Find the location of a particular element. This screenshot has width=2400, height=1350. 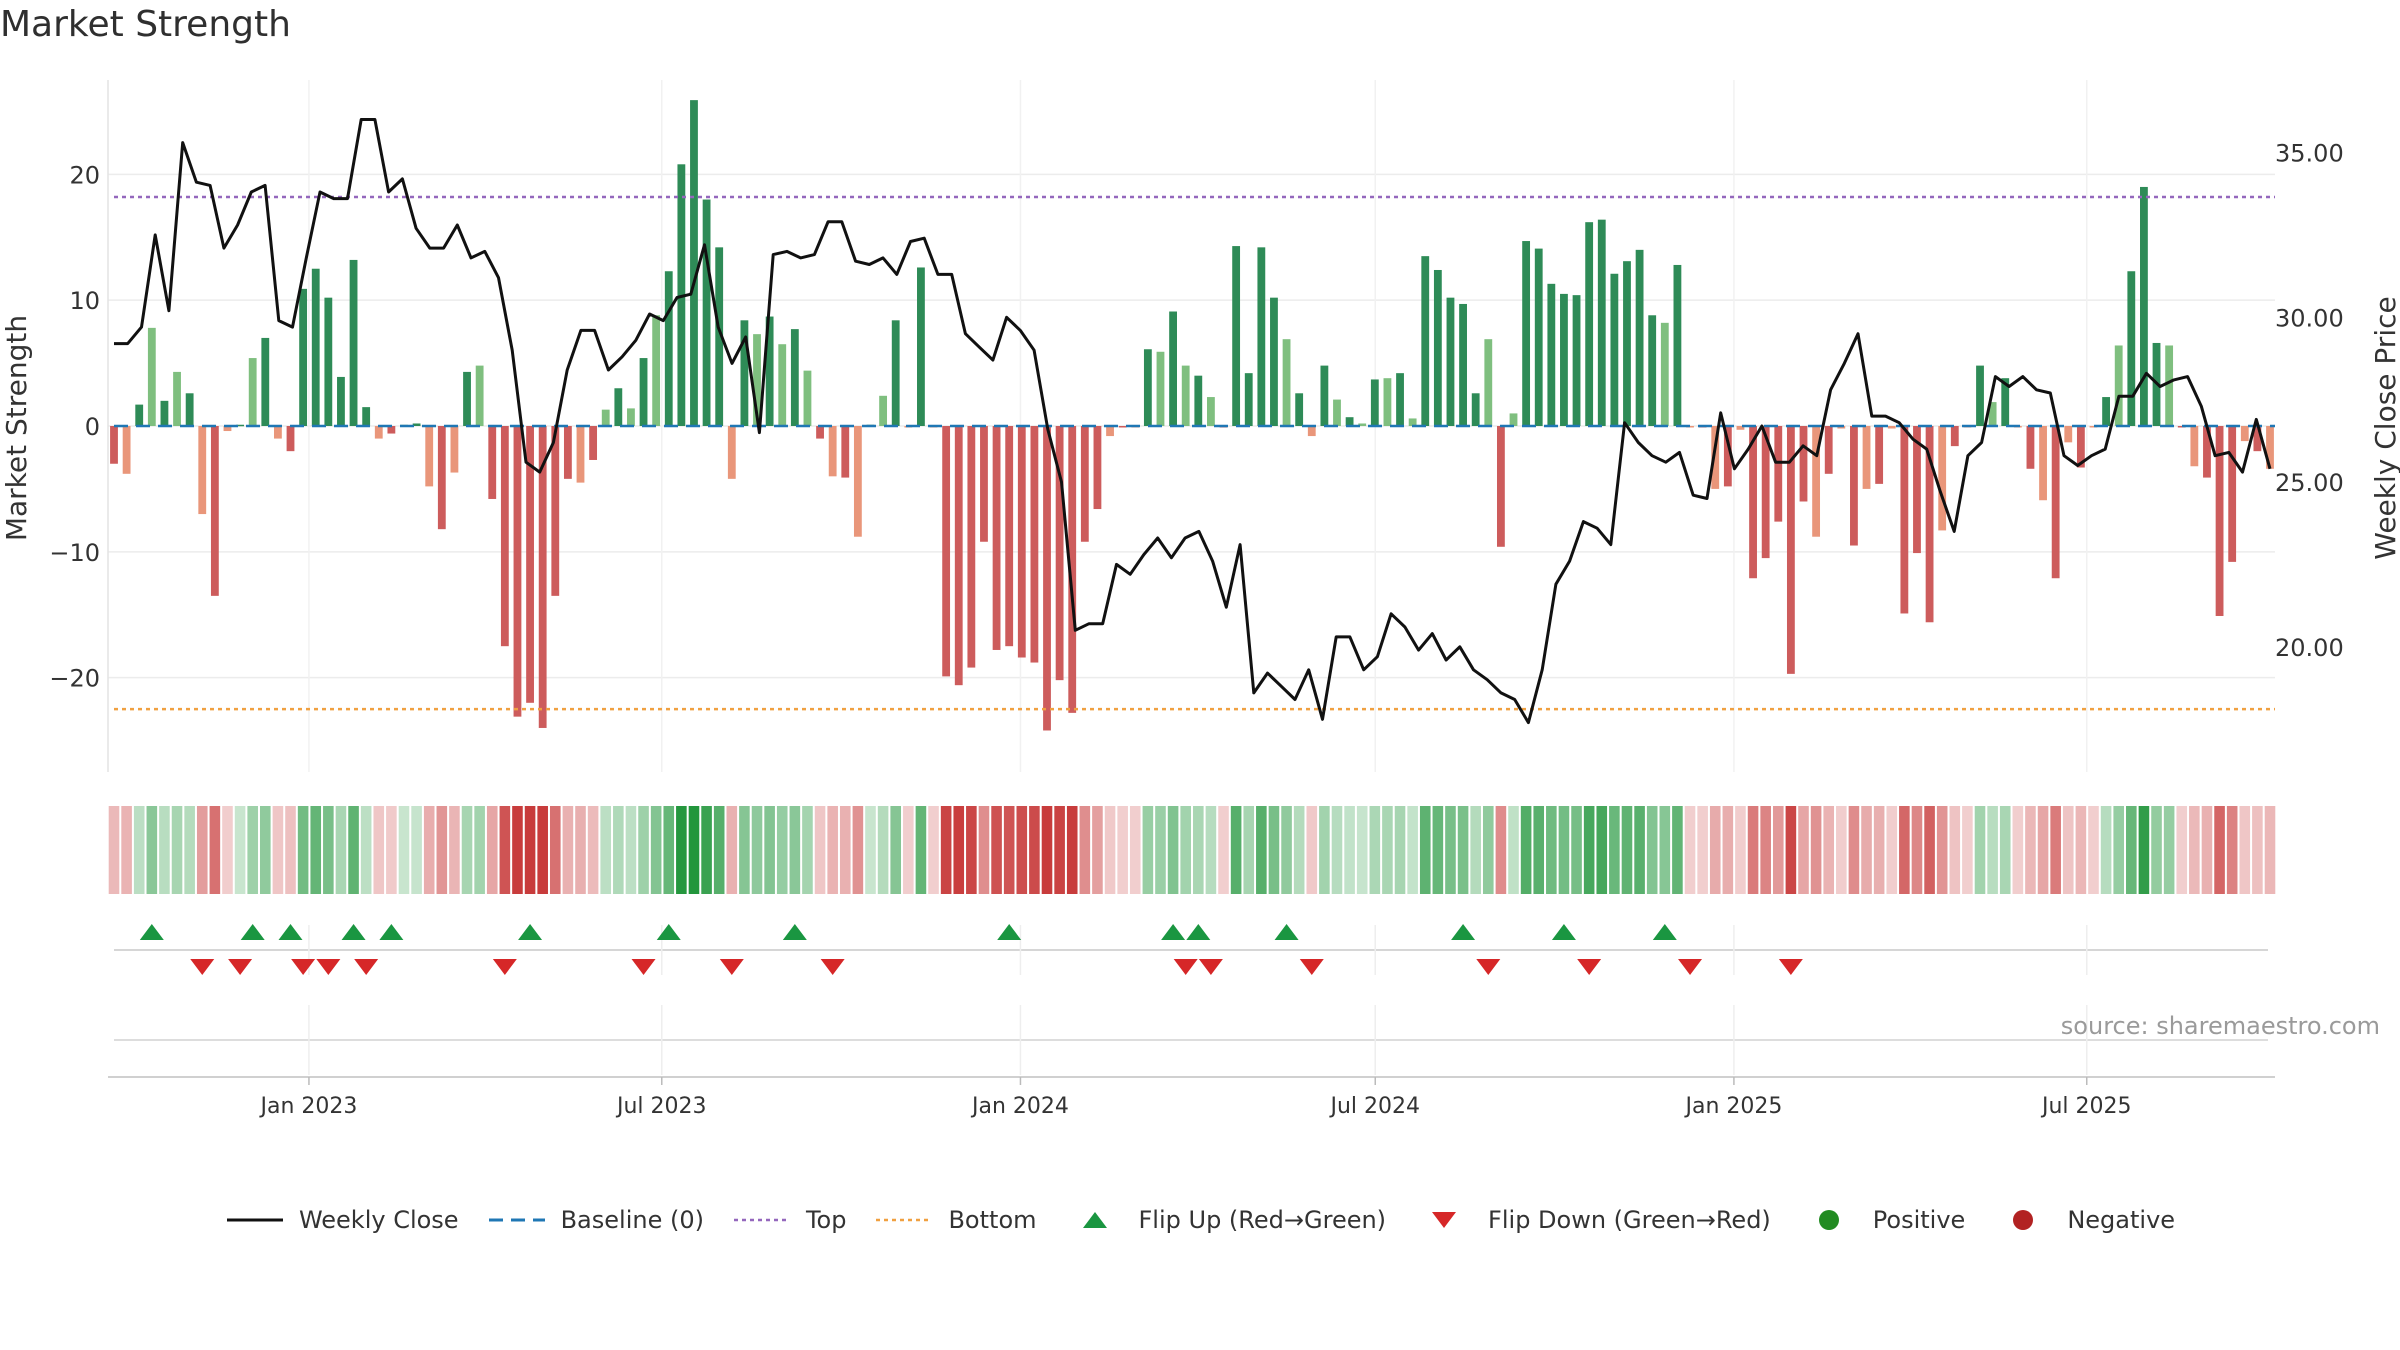

x-tick-label: Jan 2023 is located at coordinates (307, 1106).